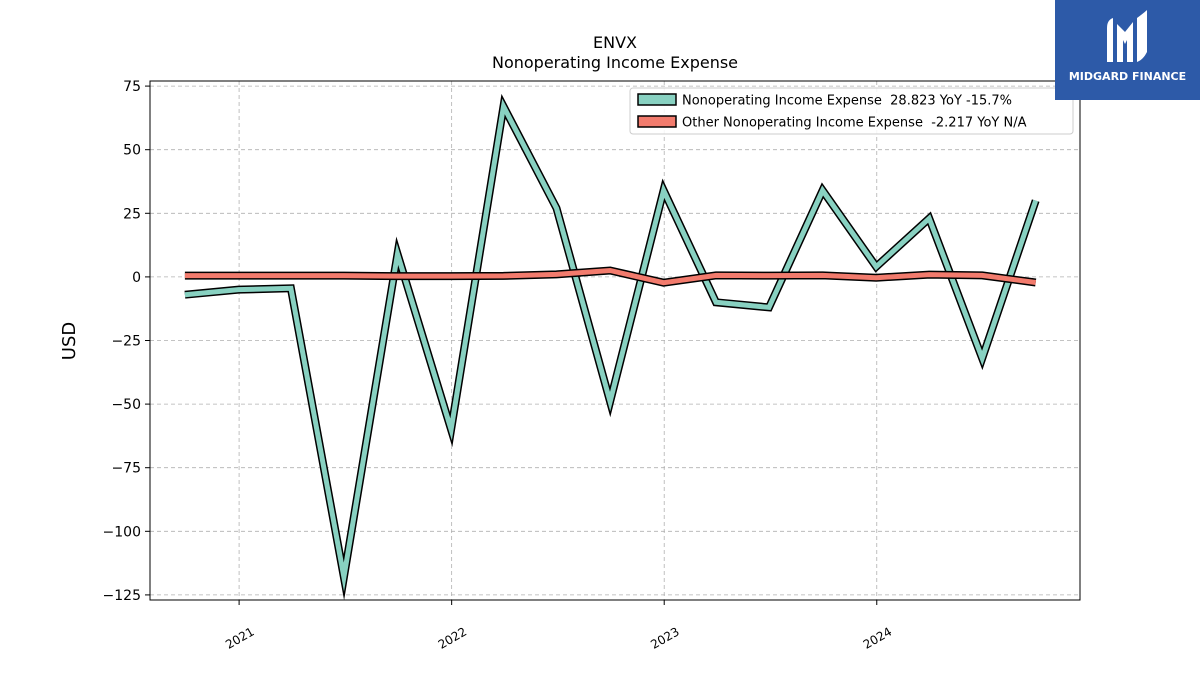  What do you see at coordinates (1127, 76) in the screenshot?
I see `logo-text: MIDGARD FINANCE` at bounding box center [1127, 76].